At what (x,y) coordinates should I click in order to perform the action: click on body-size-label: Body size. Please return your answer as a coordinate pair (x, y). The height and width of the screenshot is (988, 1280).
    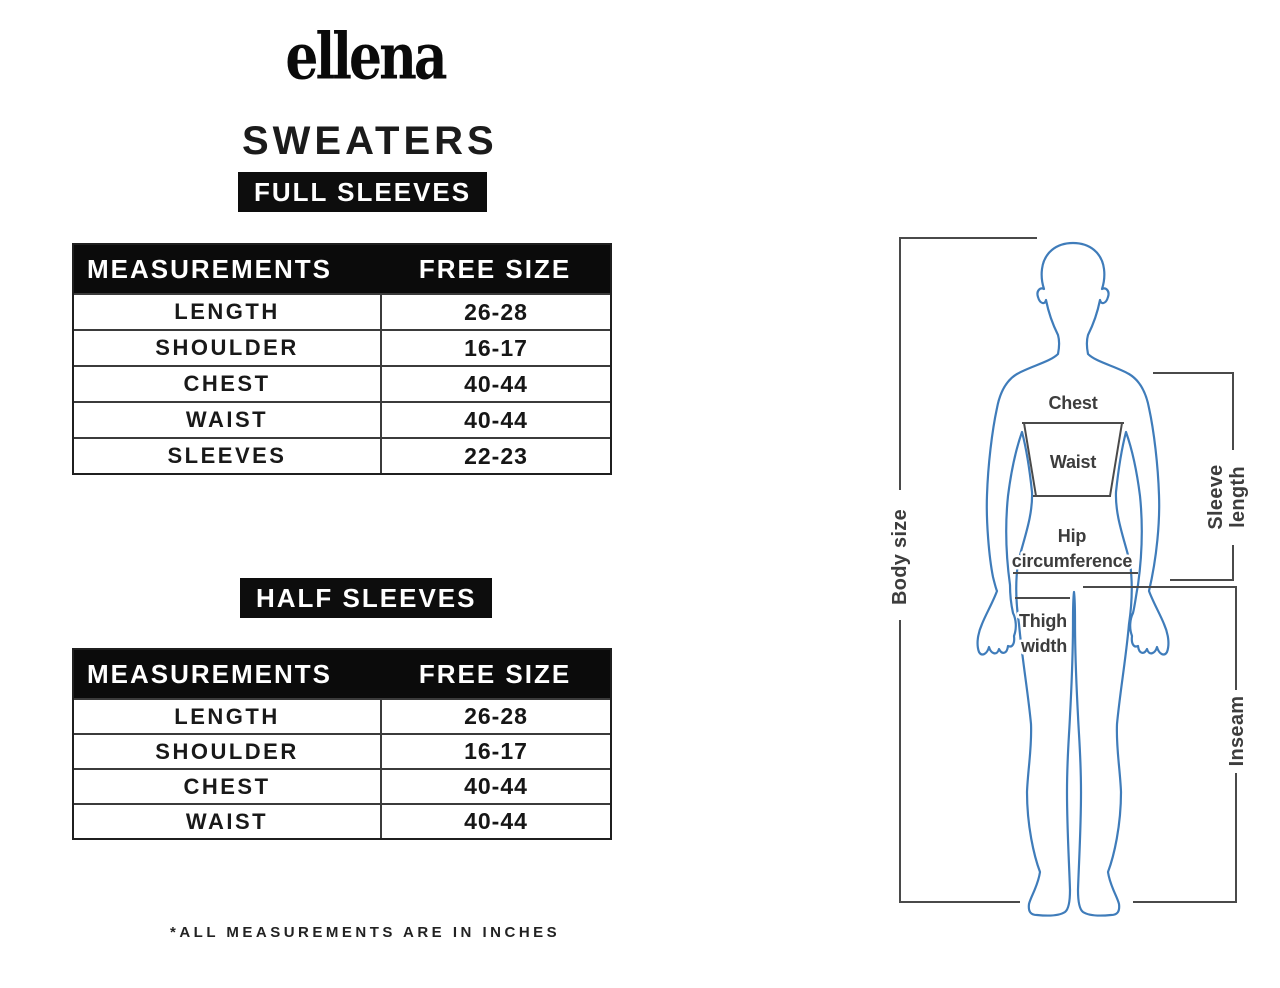
    Looking at the image, I should click on (900, 557).